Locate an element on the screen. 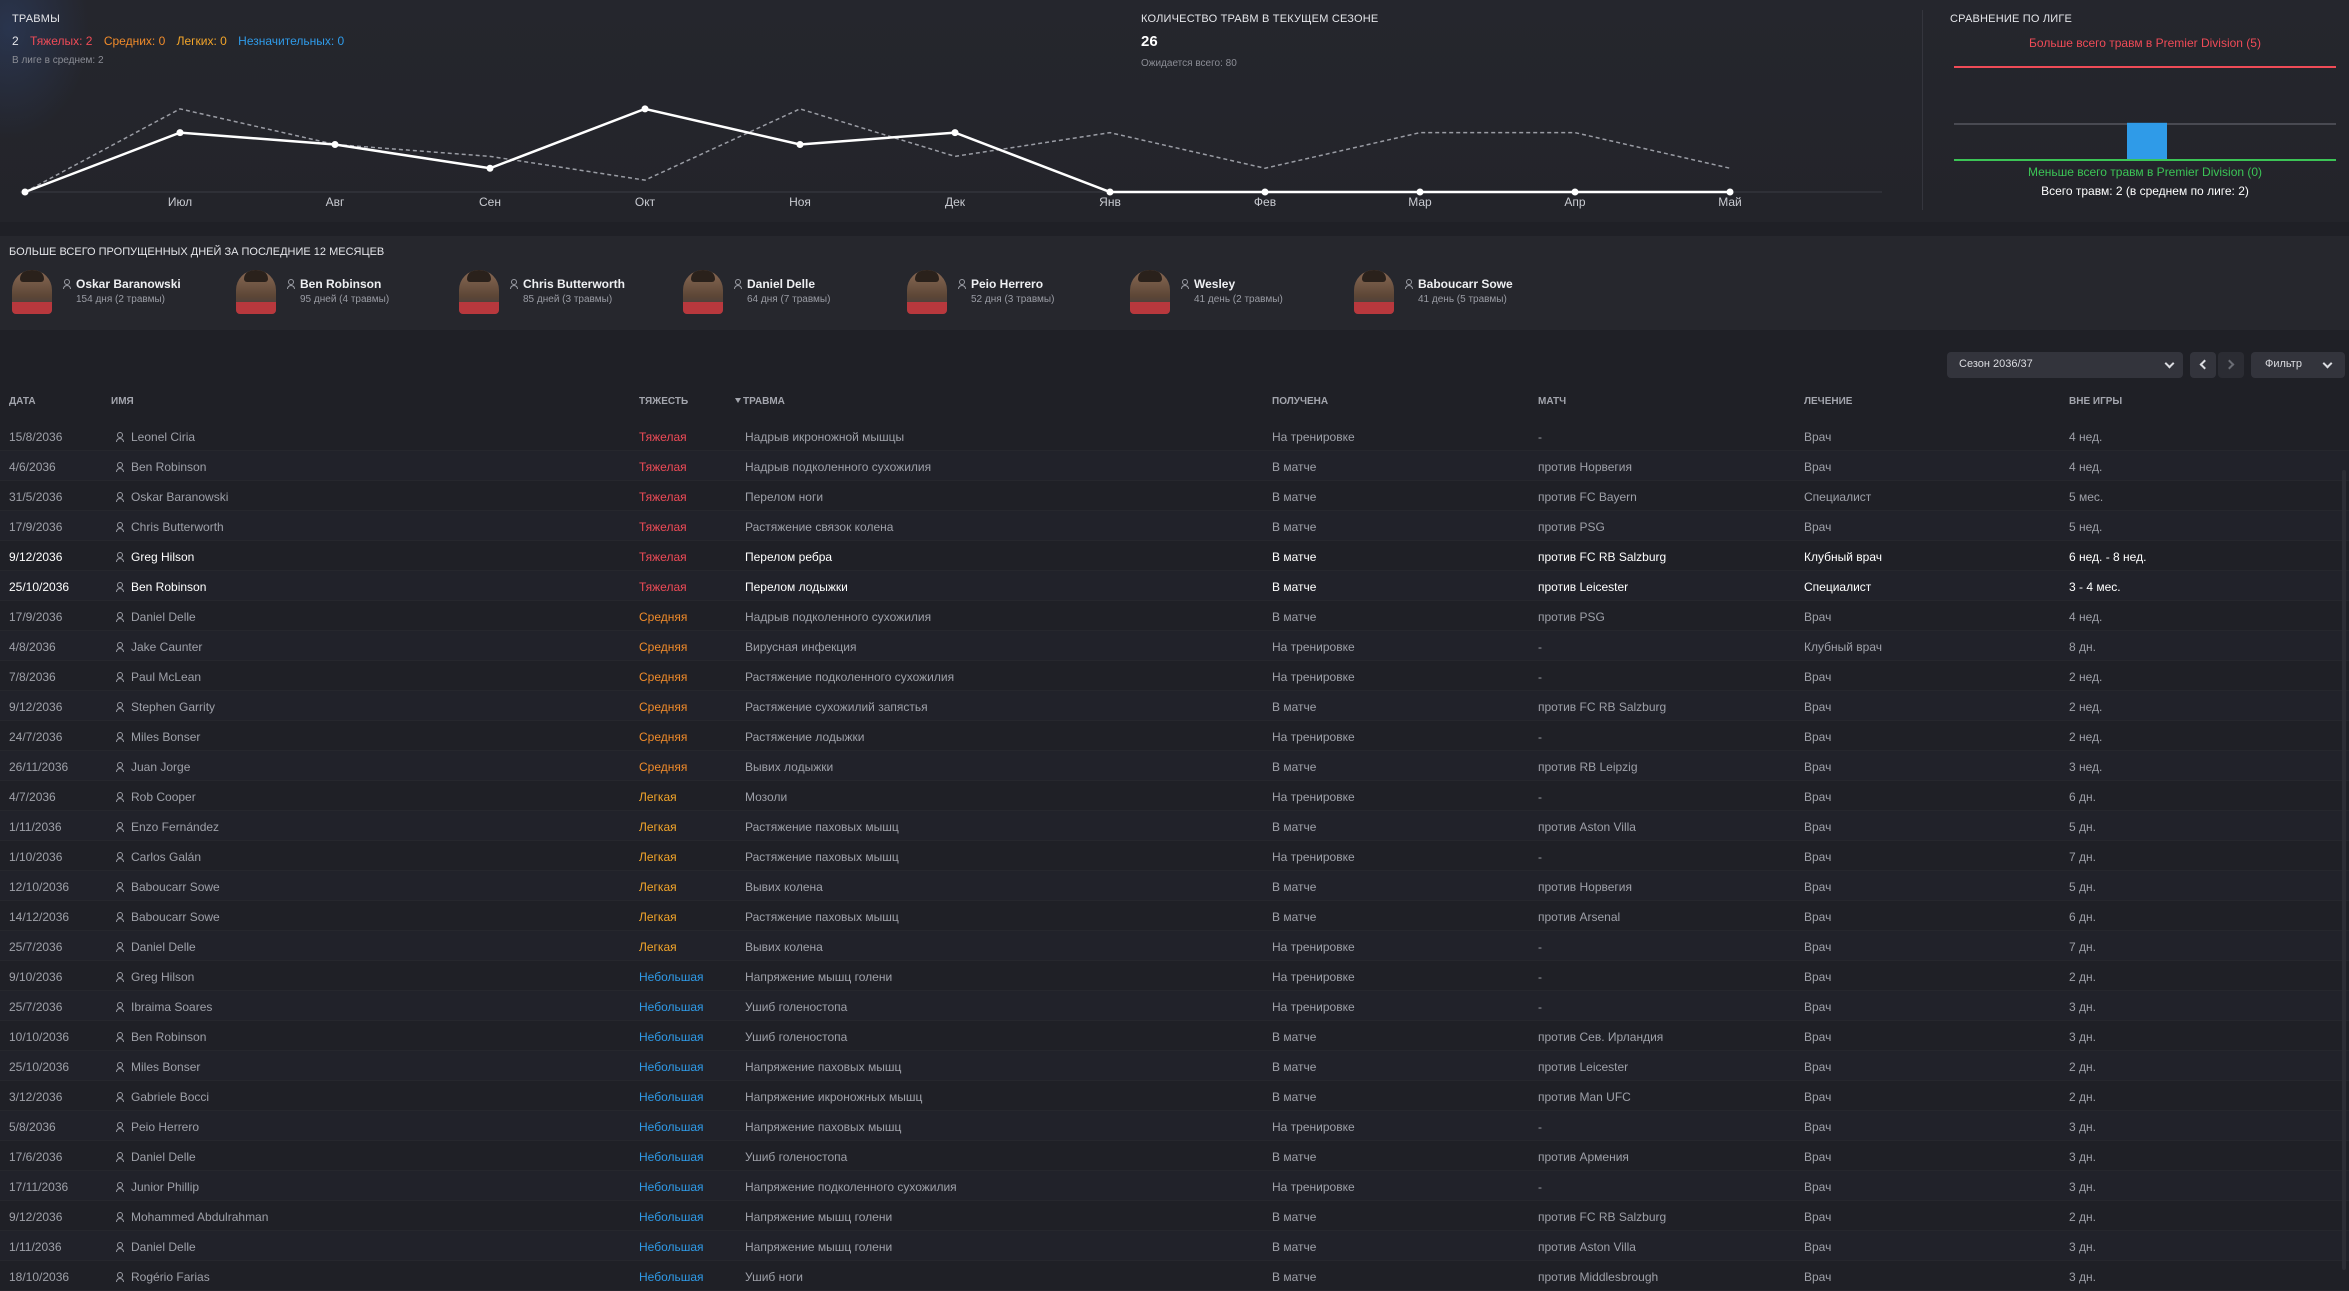 This screenshot has height=1291, width=2349. cell-player-name: Carlos Galán is located at coordinates (158, 857).